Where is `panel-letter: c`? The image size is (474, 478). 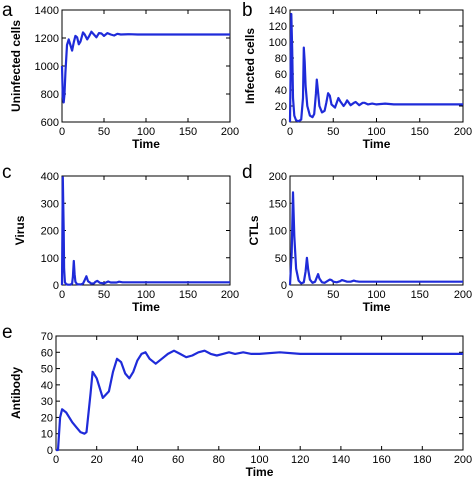
panel-letter: c is located at coordinates (7, 172).